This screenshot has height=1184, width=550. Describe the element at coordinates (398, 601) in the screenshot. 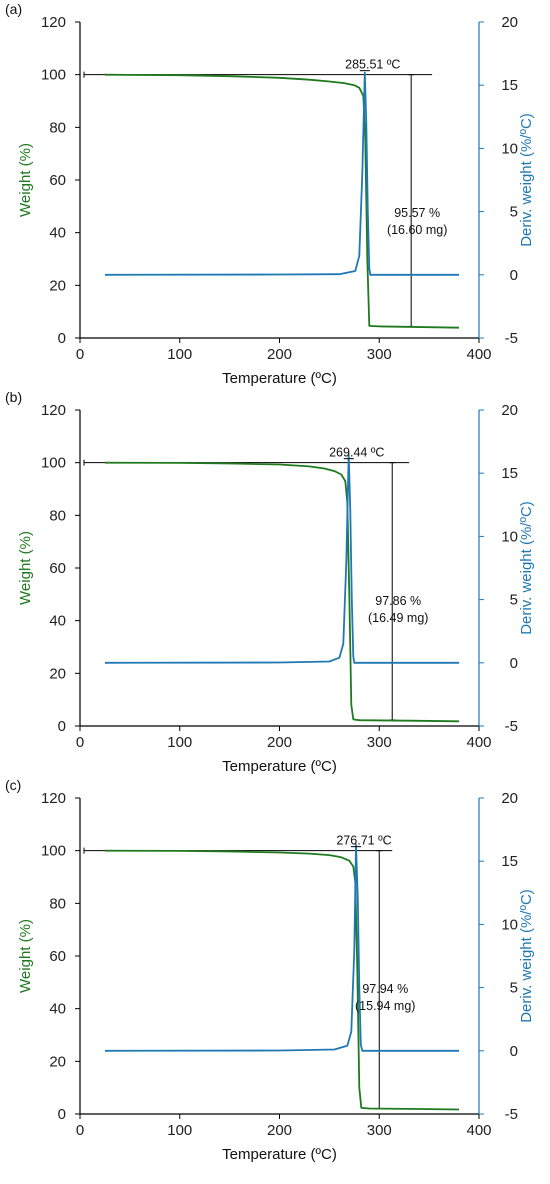

I see `mass-loss-percent-label: 97.86 %` at that location.